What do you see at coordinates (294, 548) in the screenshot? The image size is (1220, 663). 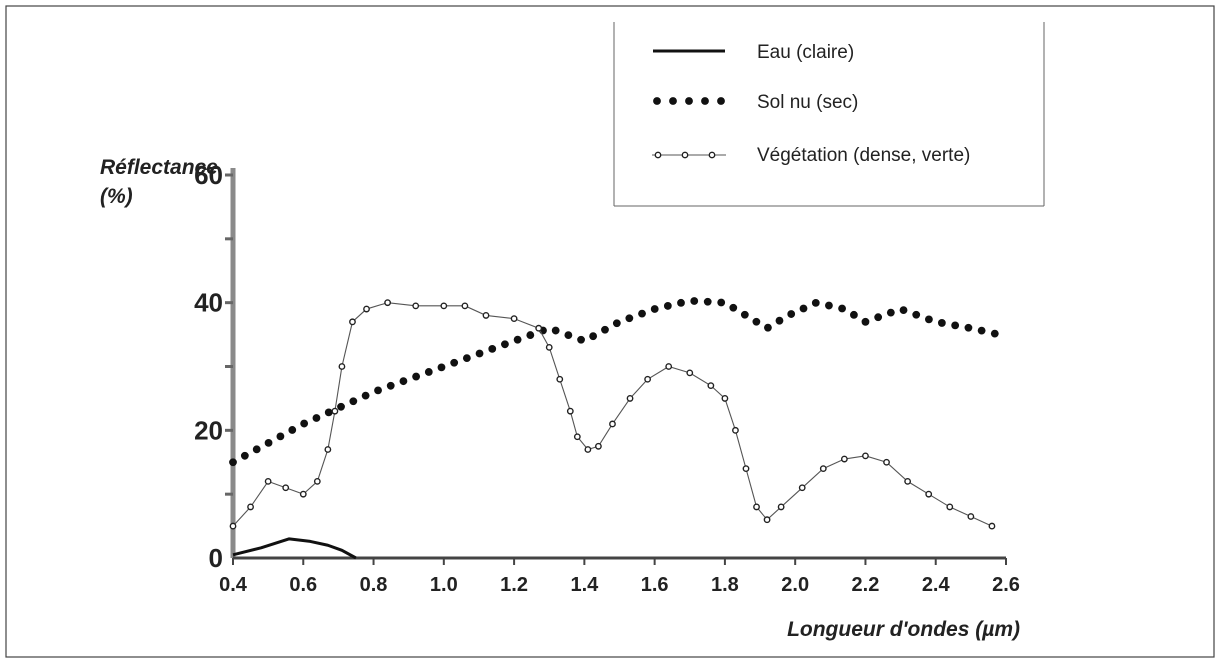 I see `series-eau-line` at bounding box center [294, 548].